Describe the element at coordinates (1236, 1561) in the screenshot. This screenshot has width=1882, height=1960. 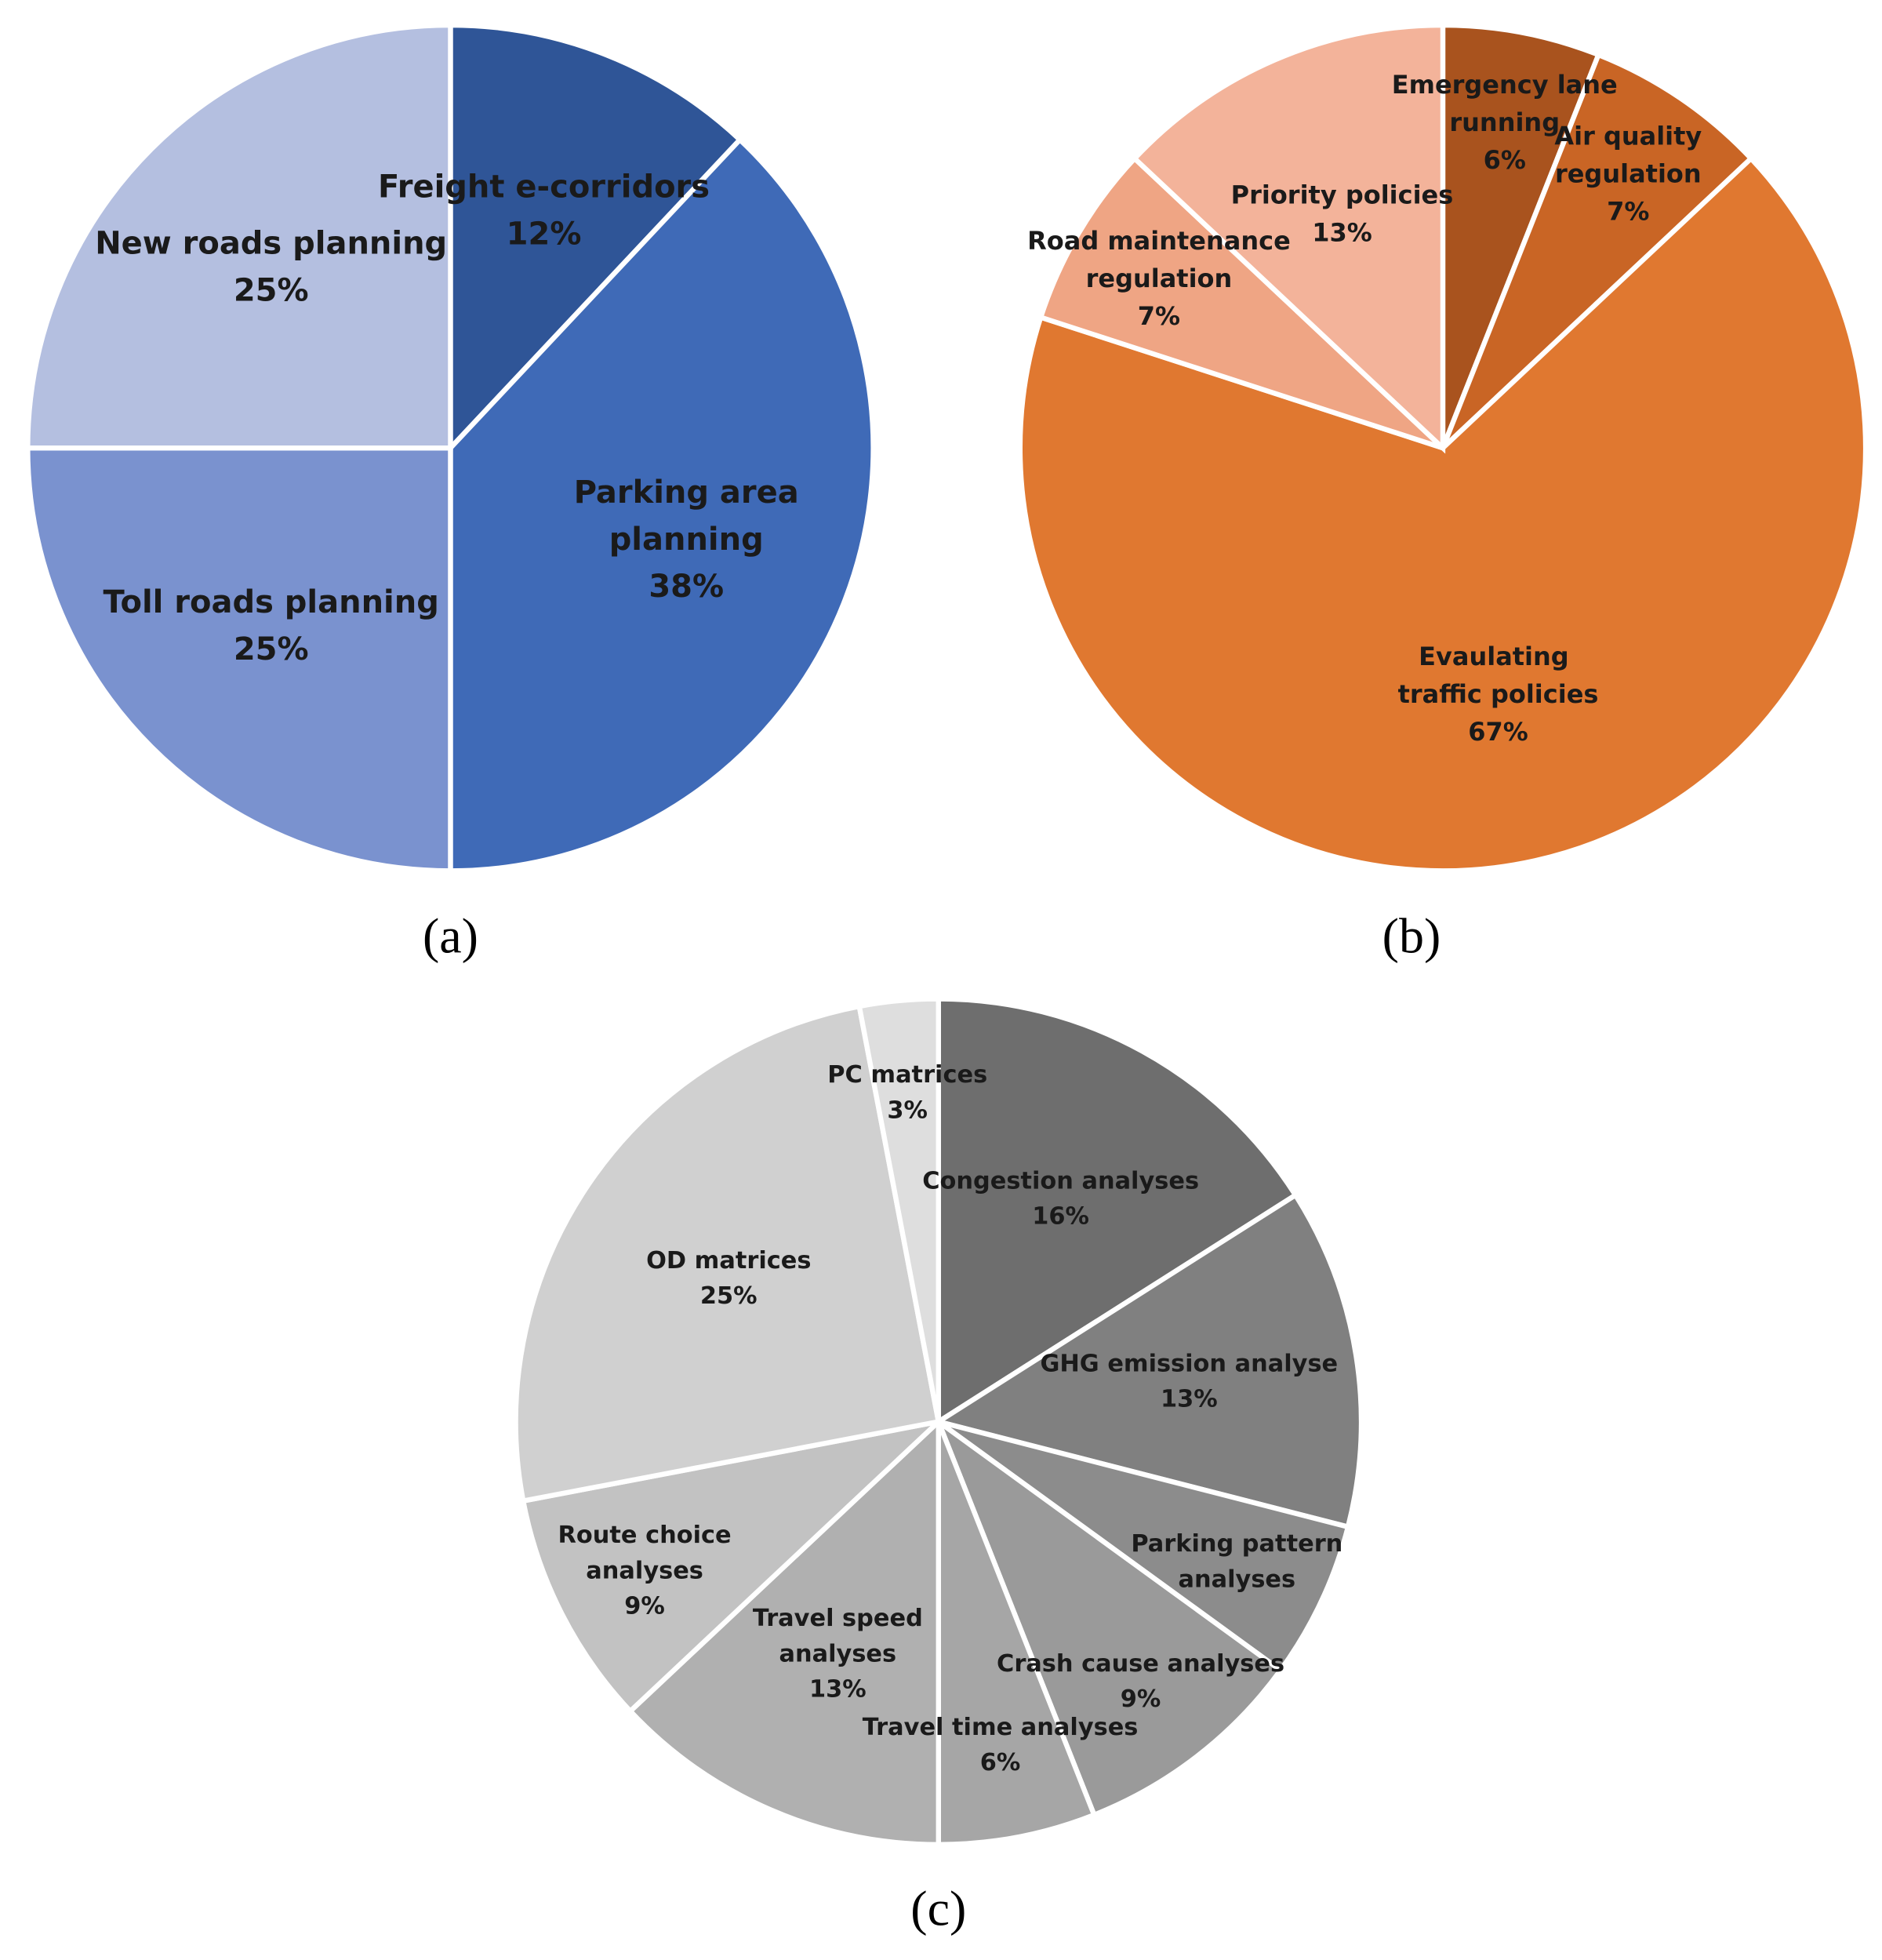
I see `slice-label: Parking pattern analyses` at that location.